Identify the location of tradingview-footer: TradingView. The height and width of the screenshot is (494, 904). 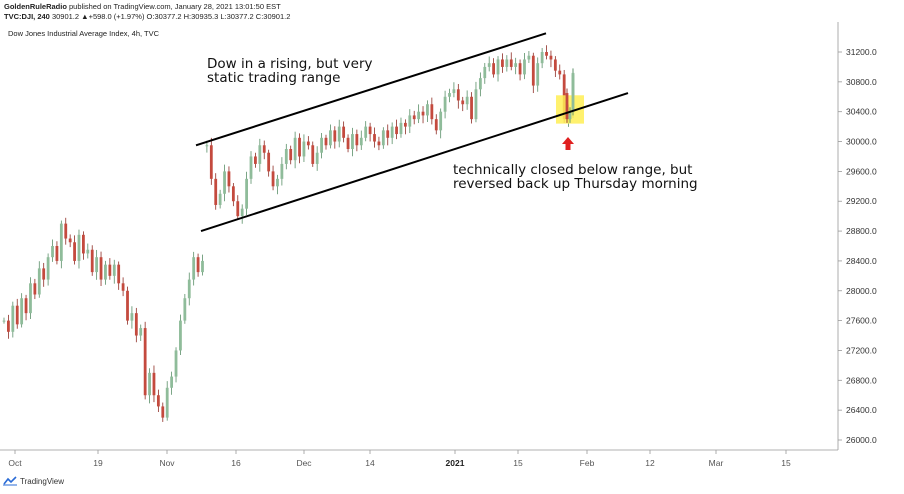
(33, 481).